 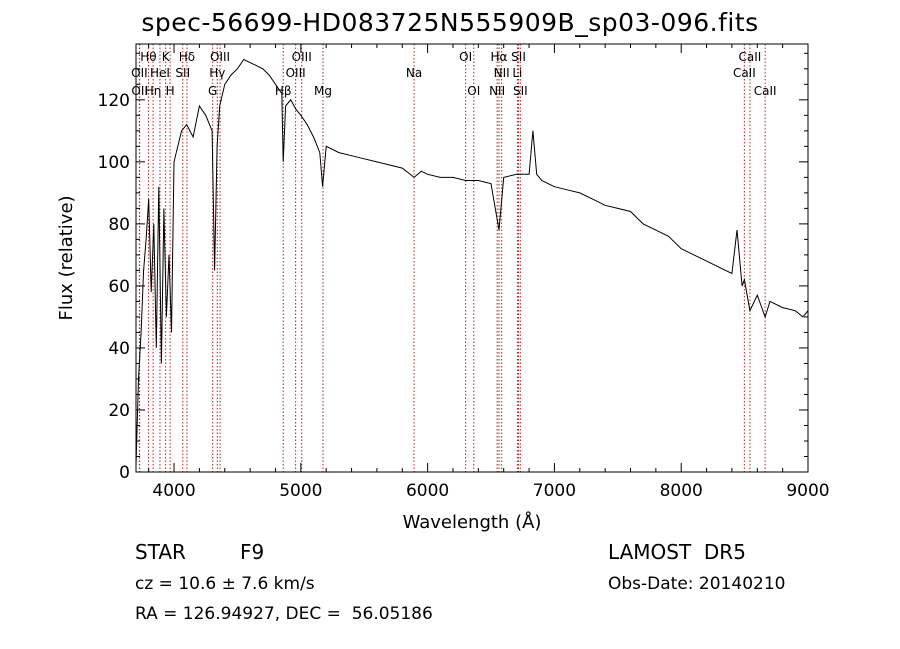 I want to click on y-tick-label: 100, so click(x=114, y=163).